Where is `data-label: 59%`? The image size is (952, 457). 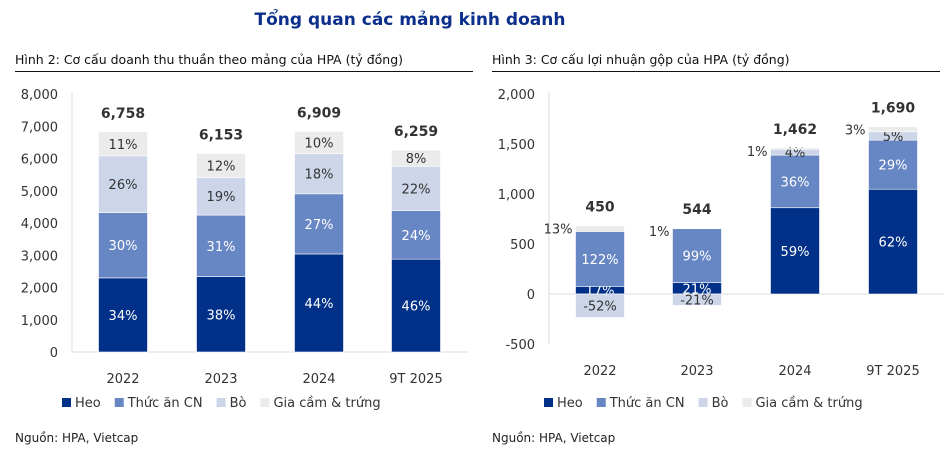 data-label: 59% is located at coordinates (795, 252).